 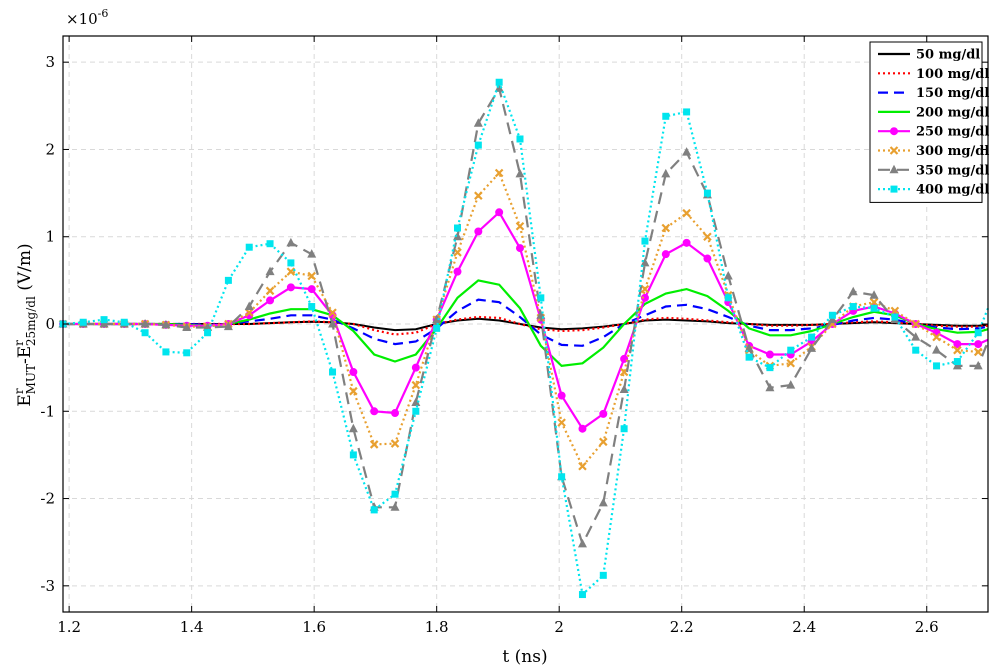 I want to click on y-axis-title-base1: E, so click(x=25, y=400).